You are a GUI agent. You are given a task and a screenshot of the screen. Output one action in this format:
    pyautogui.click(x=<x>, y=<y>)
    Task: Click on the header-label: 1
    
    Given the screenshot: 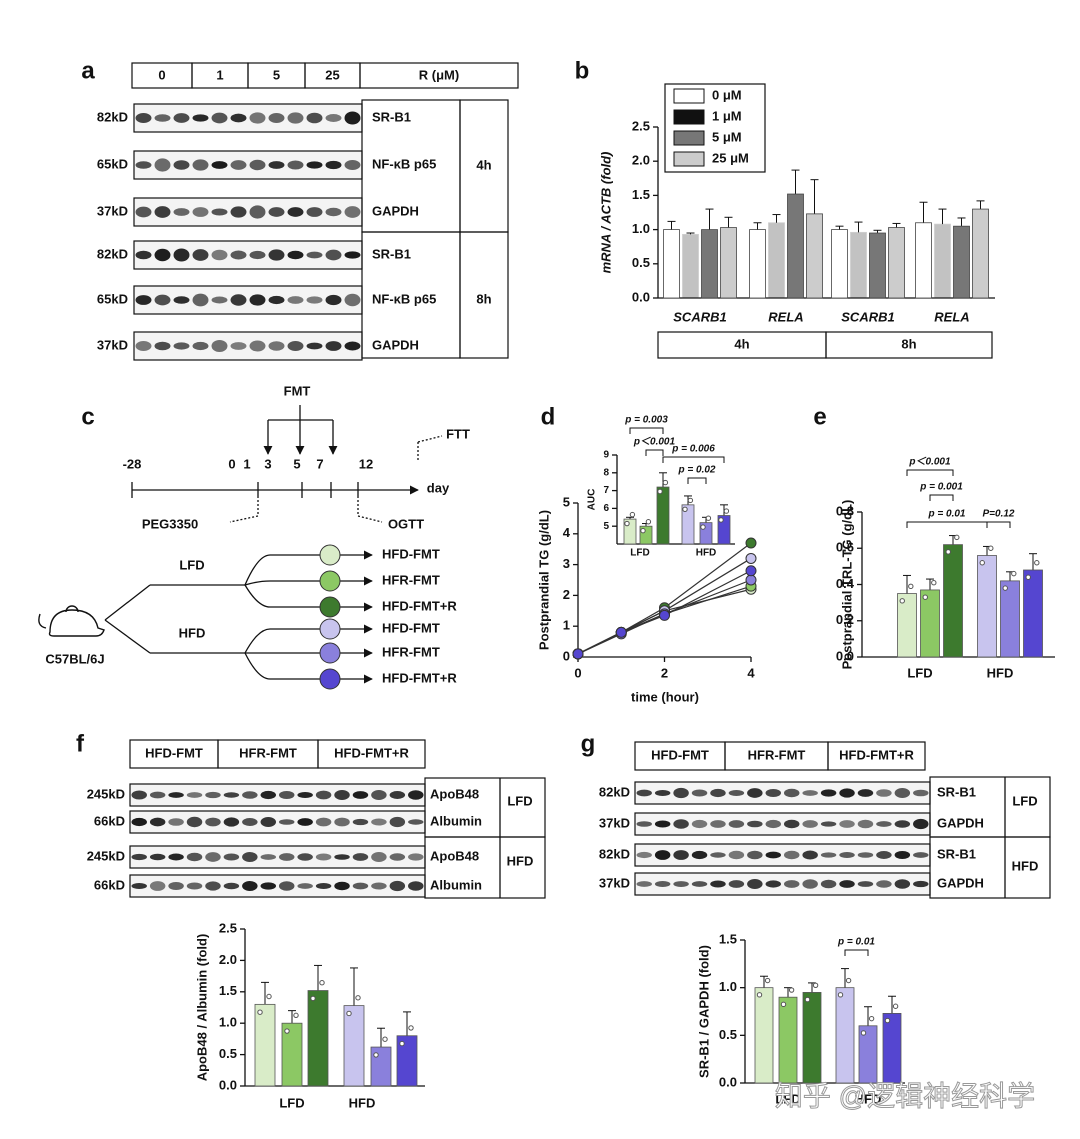 What is the action you would take?
    pyautogui.click(x=219, y=74)
    